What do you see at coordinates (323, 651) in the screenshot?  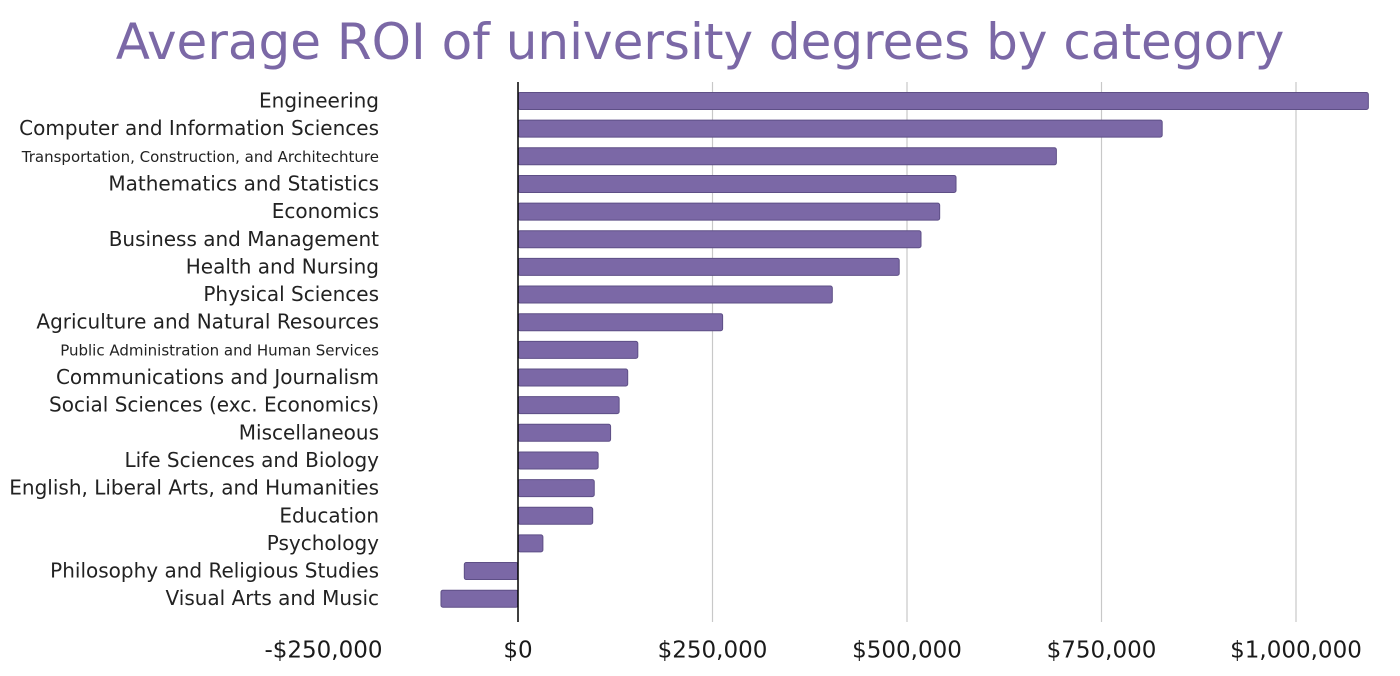 I see `x-tick-label-0: -$250,000` at bounding box center [323, 651].